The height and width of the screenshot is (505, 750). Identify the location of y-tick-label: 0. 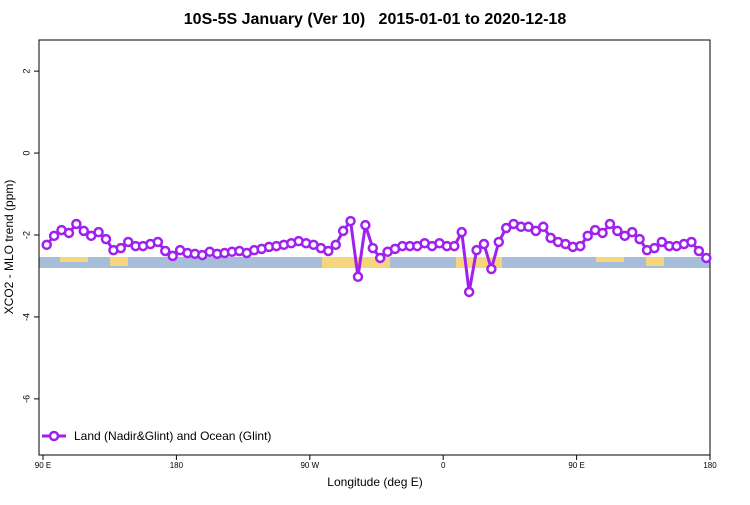
(26, 153).